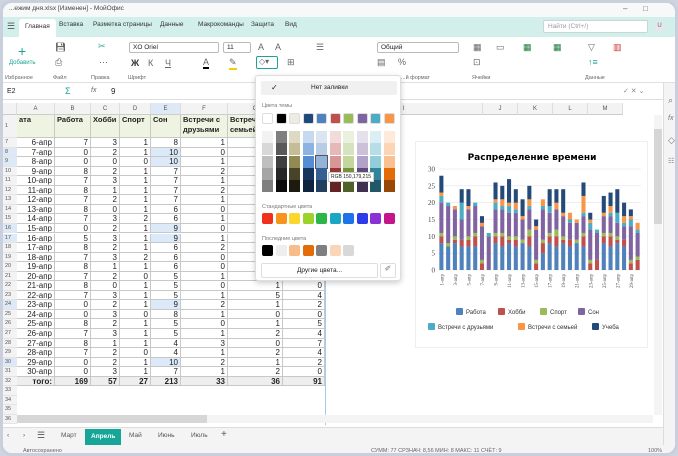  Describe the element at coordinates (625, 8) in the screenshot. I see `minimize-button: –` at that location.